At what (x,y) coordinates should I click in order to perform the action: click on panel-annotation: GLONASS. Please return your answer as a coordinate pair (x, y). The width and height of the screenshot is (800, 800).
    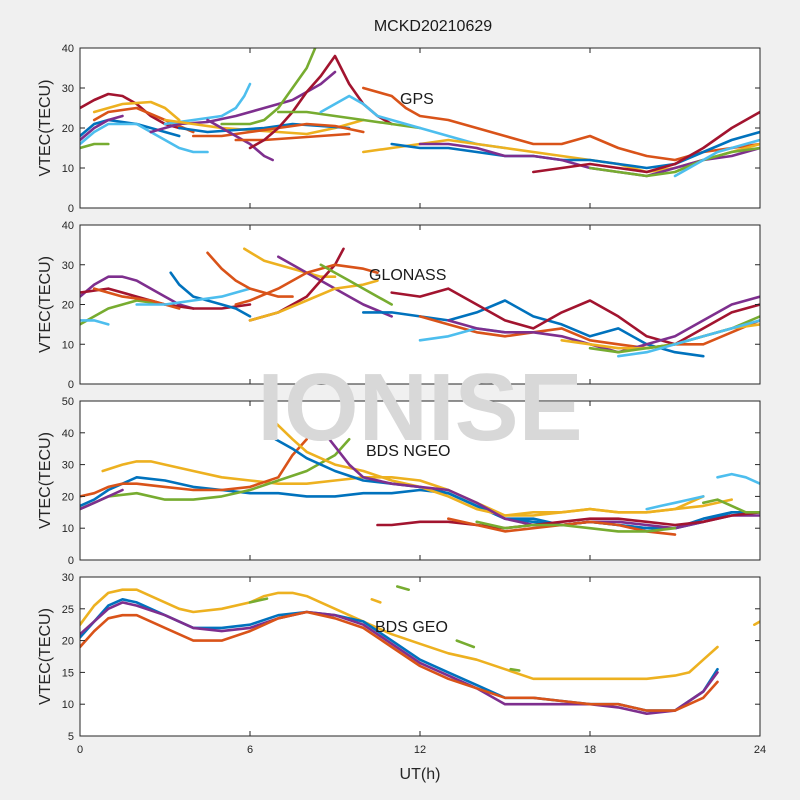
    Looking at the image, I should click on (407, 275).